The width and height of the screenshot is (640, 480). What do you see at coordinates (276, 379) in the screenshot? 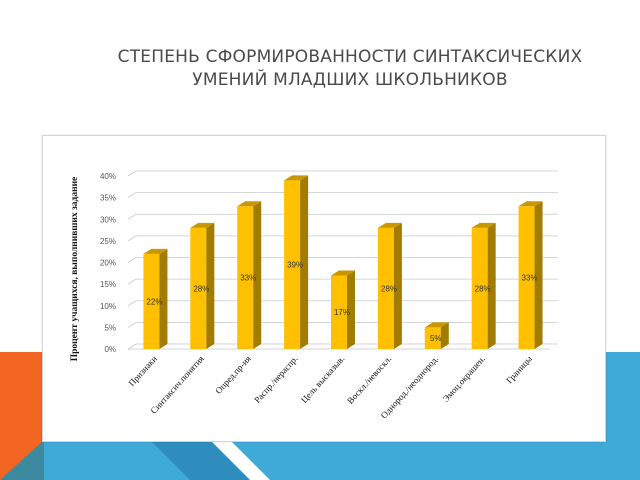
I see `x-category-label: Распр./нераспр.` at bounding box center [276, 379].